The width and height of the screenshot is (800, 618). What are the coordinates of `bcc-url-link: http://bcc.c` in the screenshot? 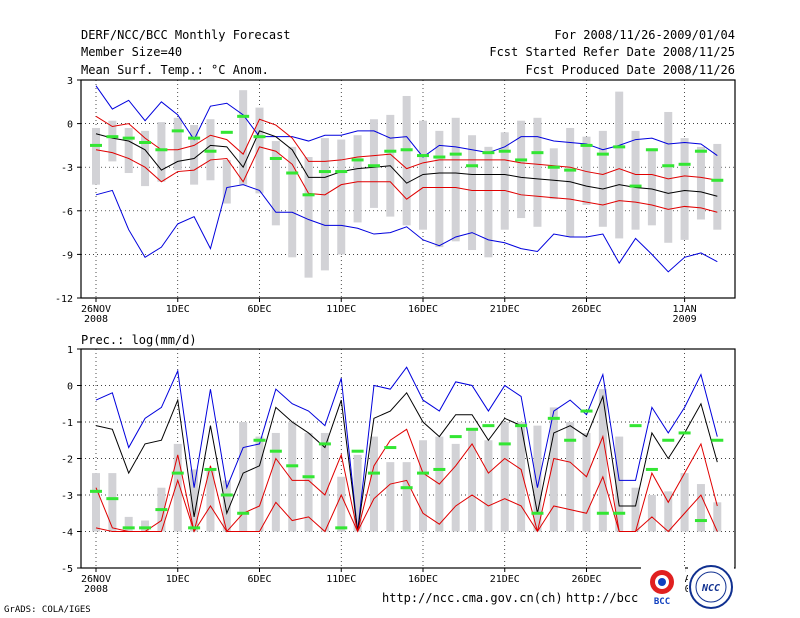 It's located at (609, 598).